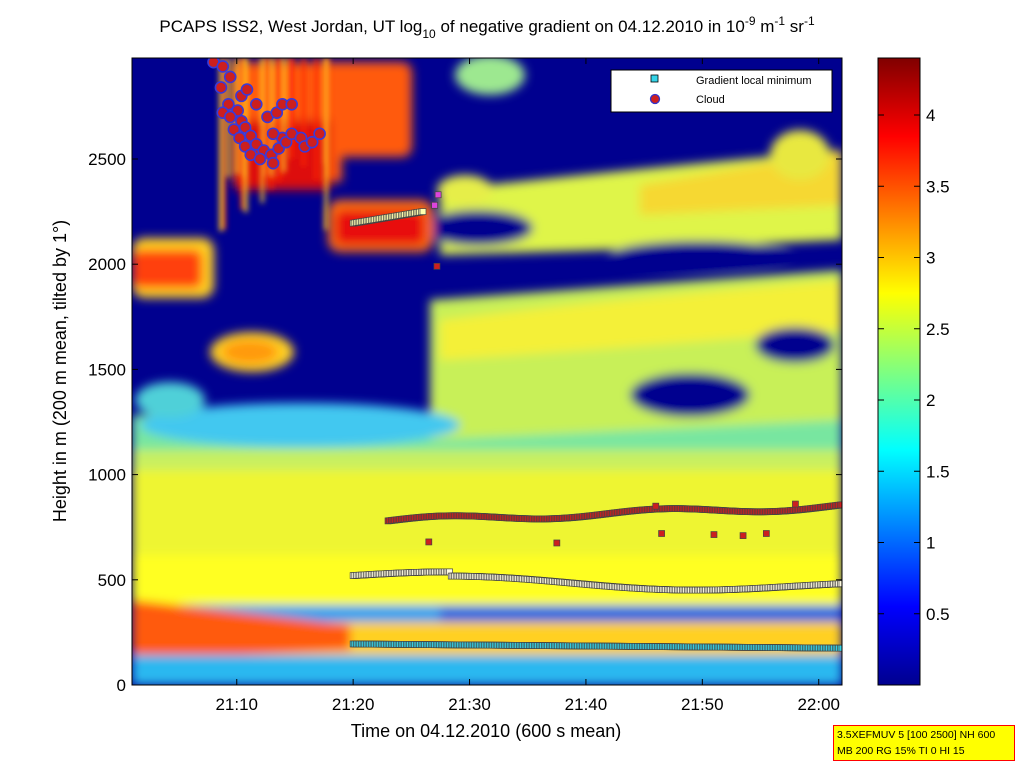 This screenshot has height=767, width=1023. Describe the element at coordinates (655, 99) in the screenshot. I see `legend-circle-marker` at that location.